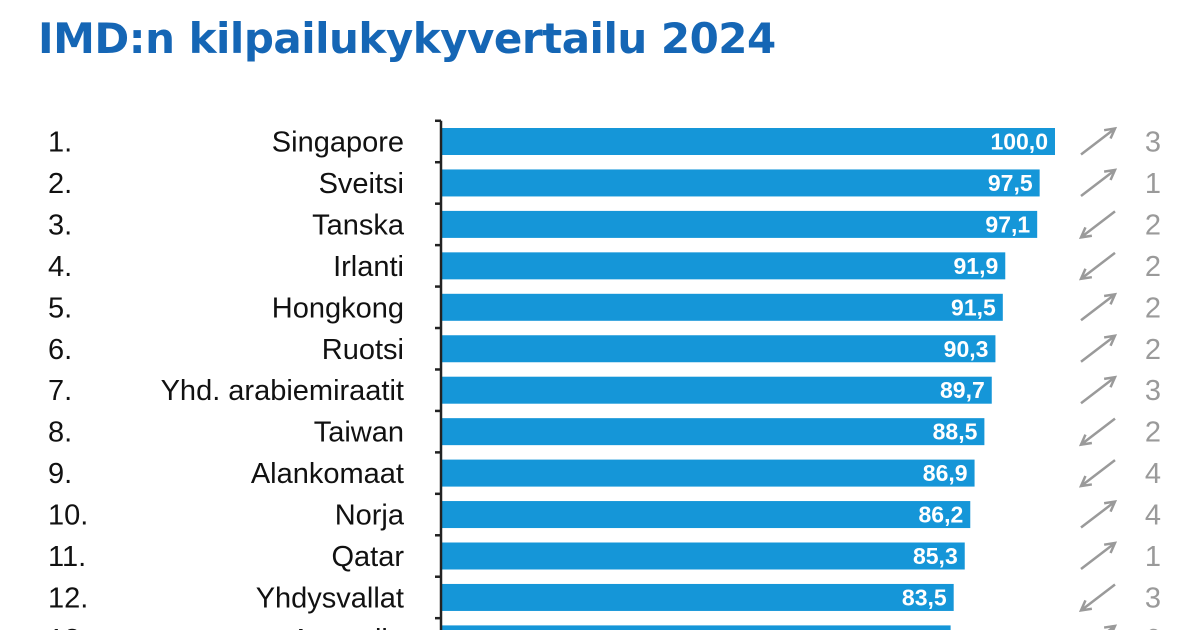  What do you see at coordinates (407, 38) in the screenshot?
I see `chart-title: IMD:n kilpailukykyvertailu 2024` at bounding box center [407, 38].